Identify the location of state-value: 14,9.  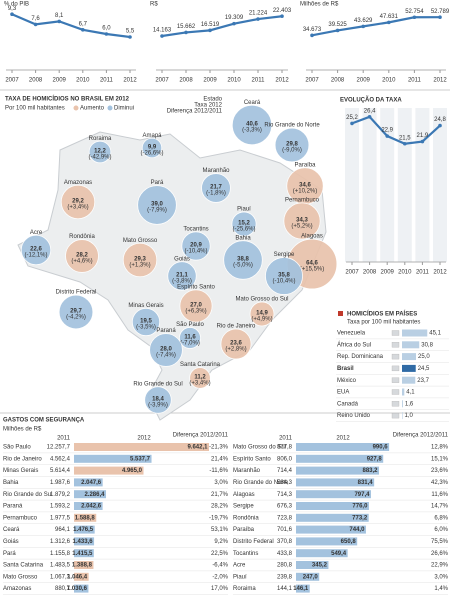
(262, 314).